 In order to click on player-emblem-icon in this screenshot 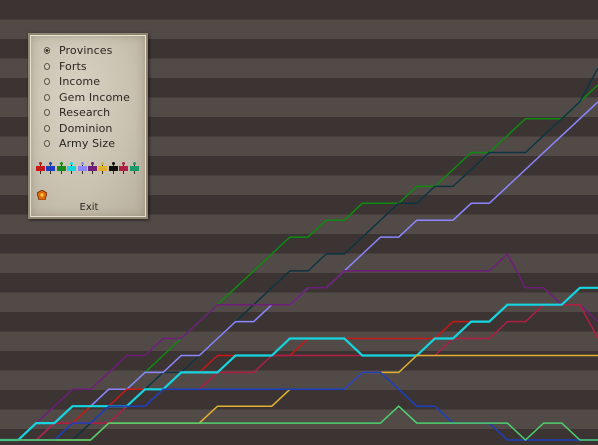, I will do `click(42, 193)`.